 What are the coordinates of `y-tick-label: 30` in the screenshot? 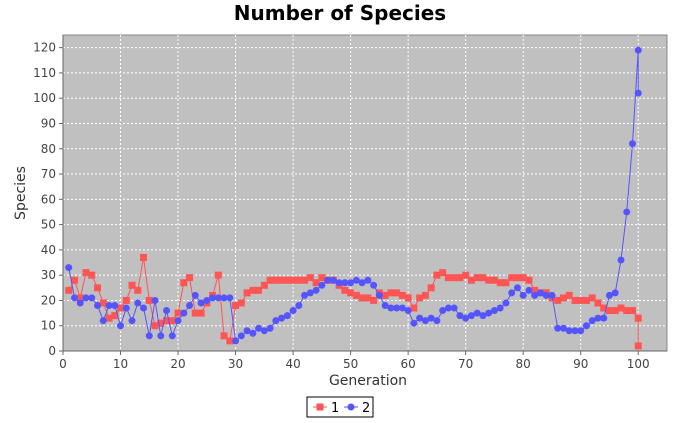 It's located at (48, 275).